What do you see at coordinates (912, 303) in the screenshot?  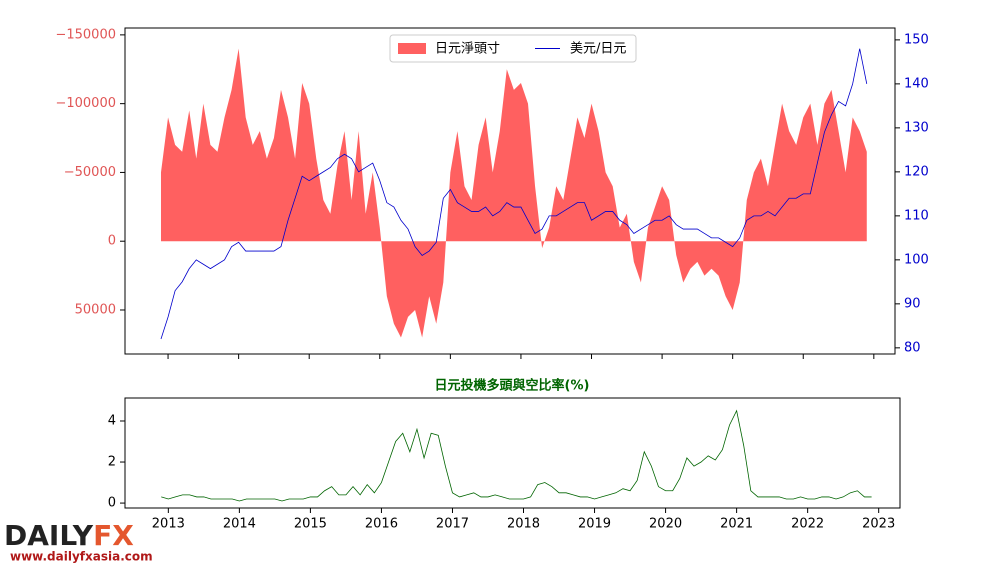 I see `y2-tick-label: 90` at bounding box center [912, 303].